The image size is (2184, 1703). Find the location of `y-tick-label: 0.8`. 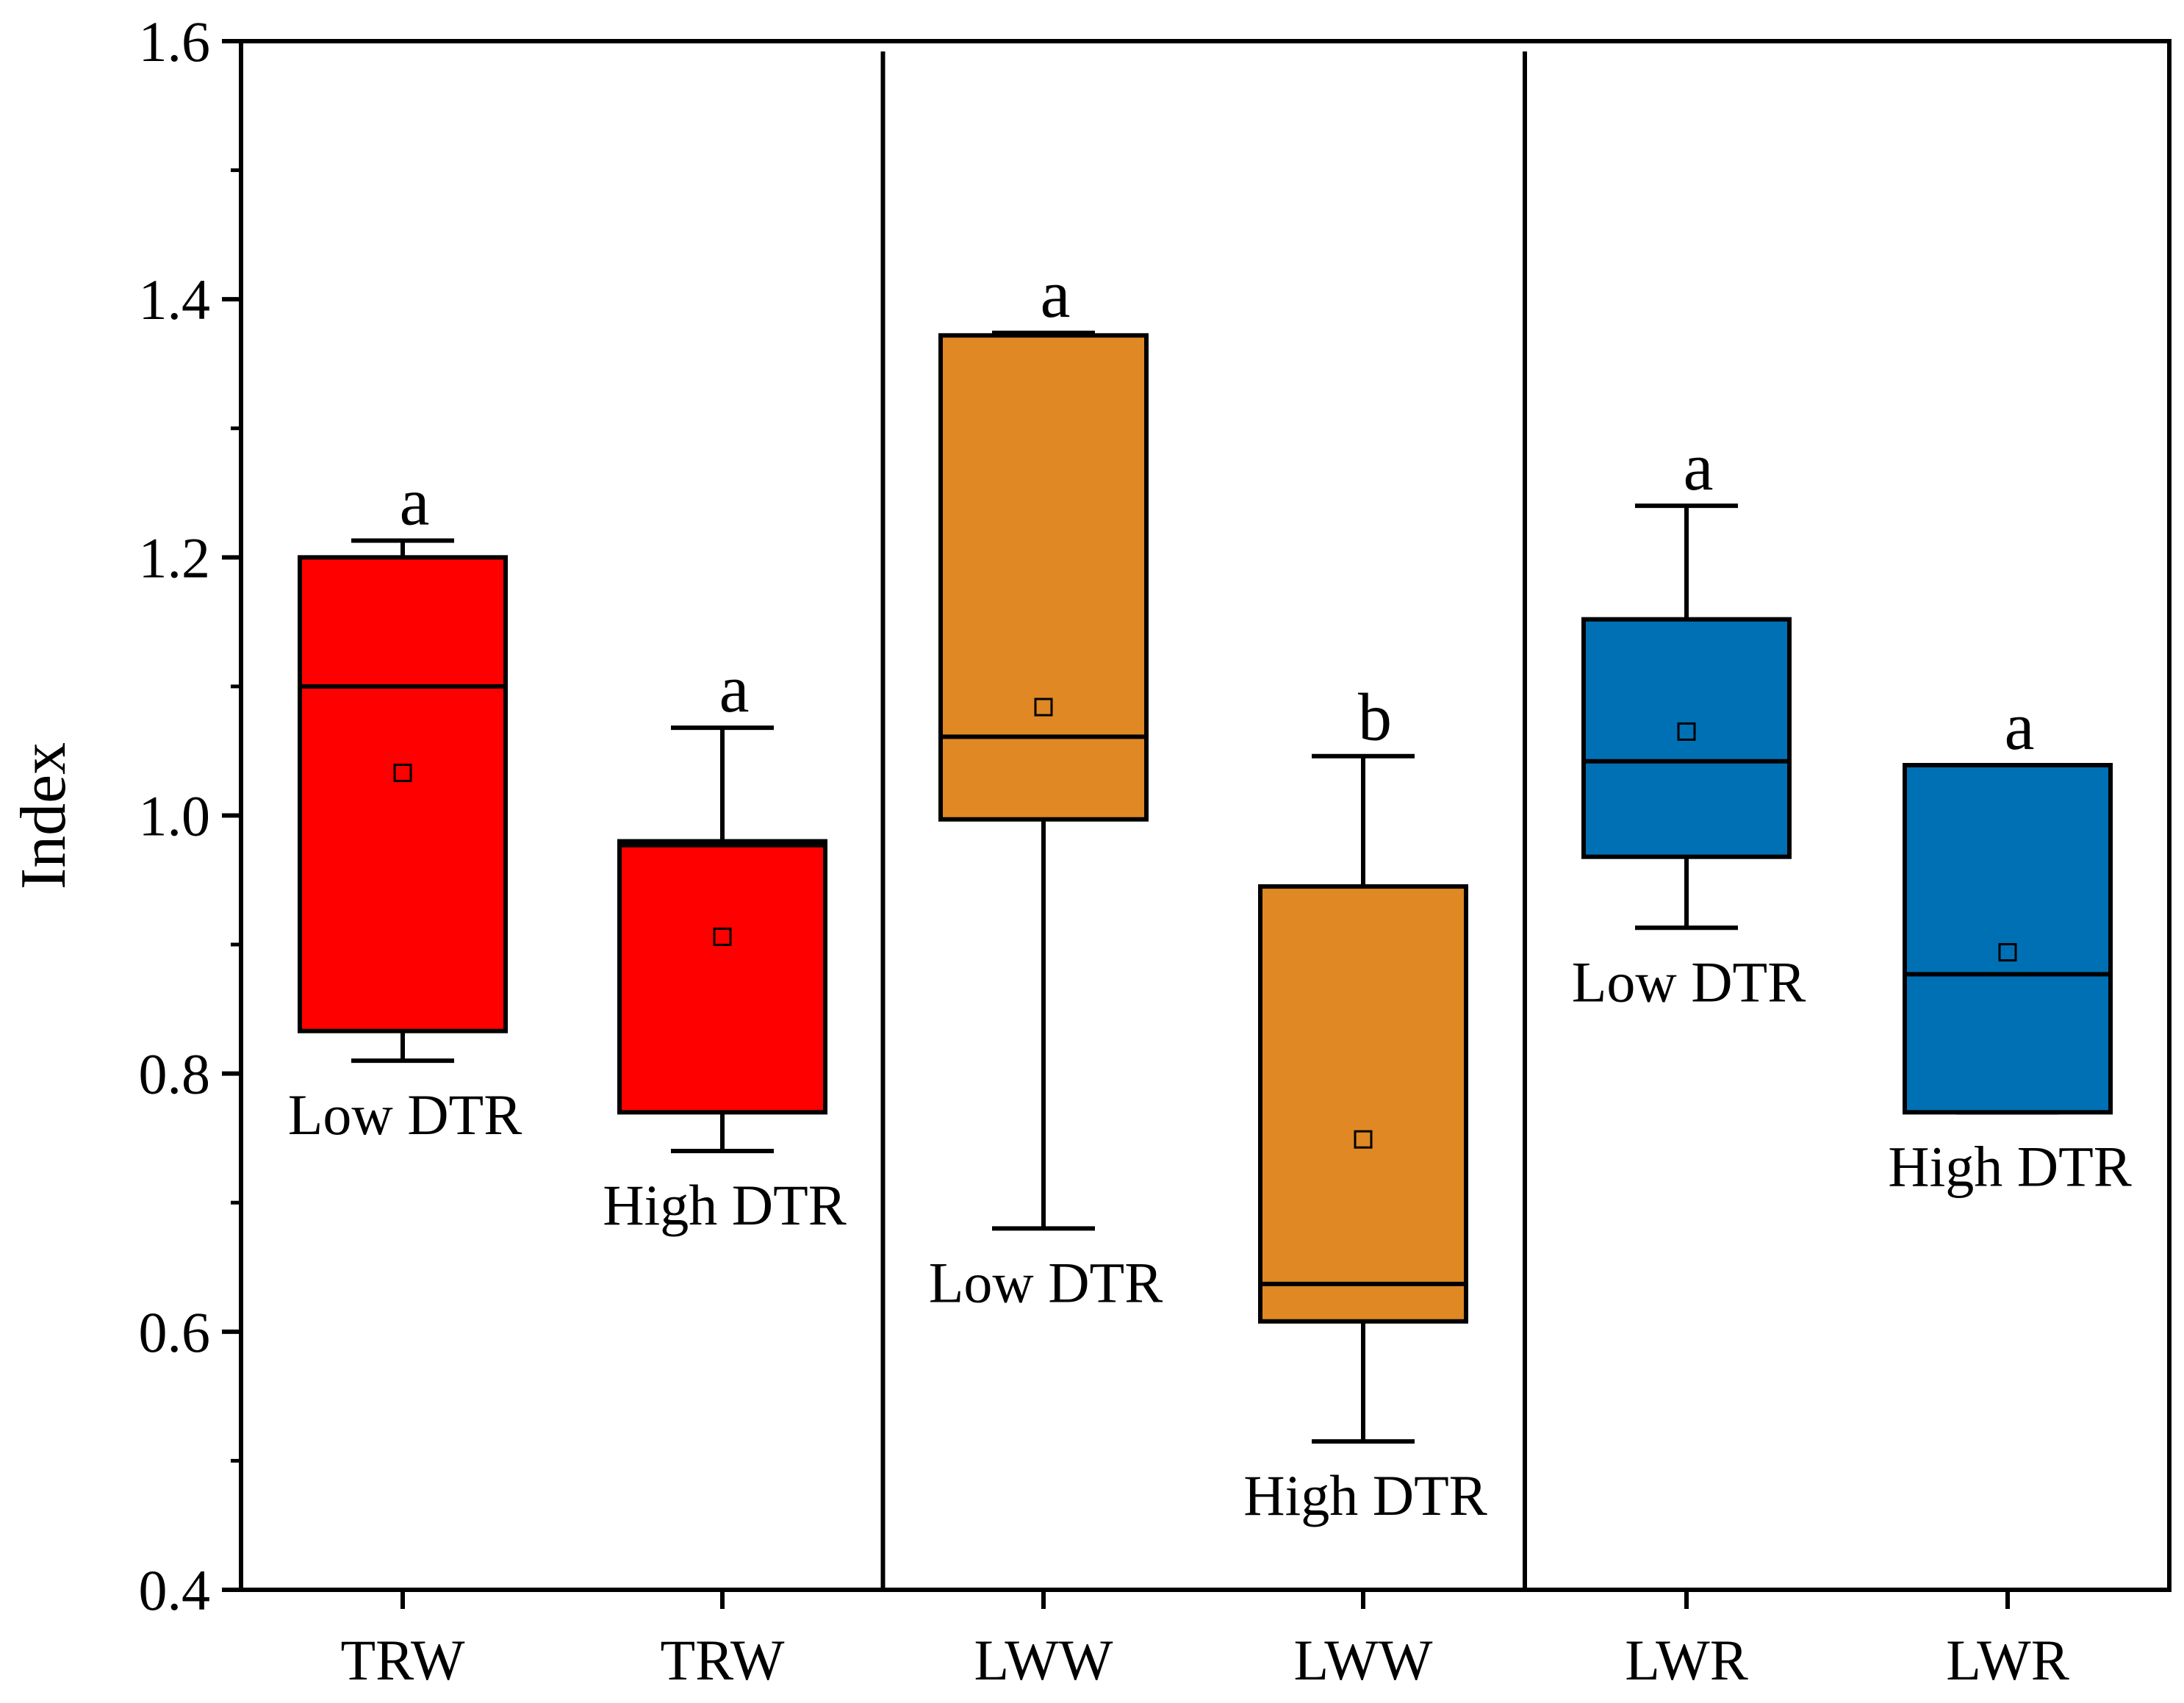

y-tick-label: 0.8 is located at coordinates (175, 1074).